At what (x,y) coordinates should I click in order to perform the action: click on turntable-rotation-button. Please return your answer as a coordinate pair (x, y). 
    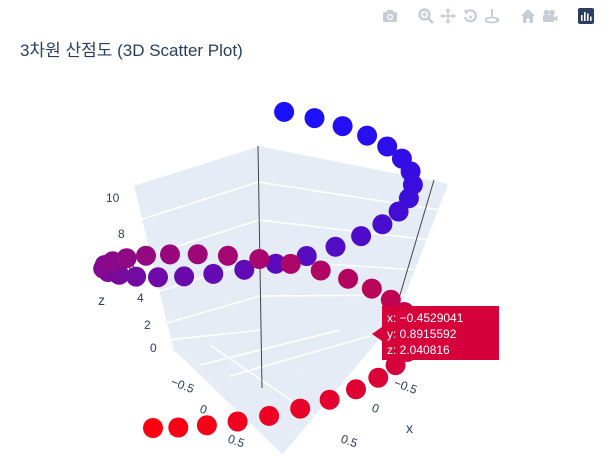
    Looking at the image, I should click on (492, 16).